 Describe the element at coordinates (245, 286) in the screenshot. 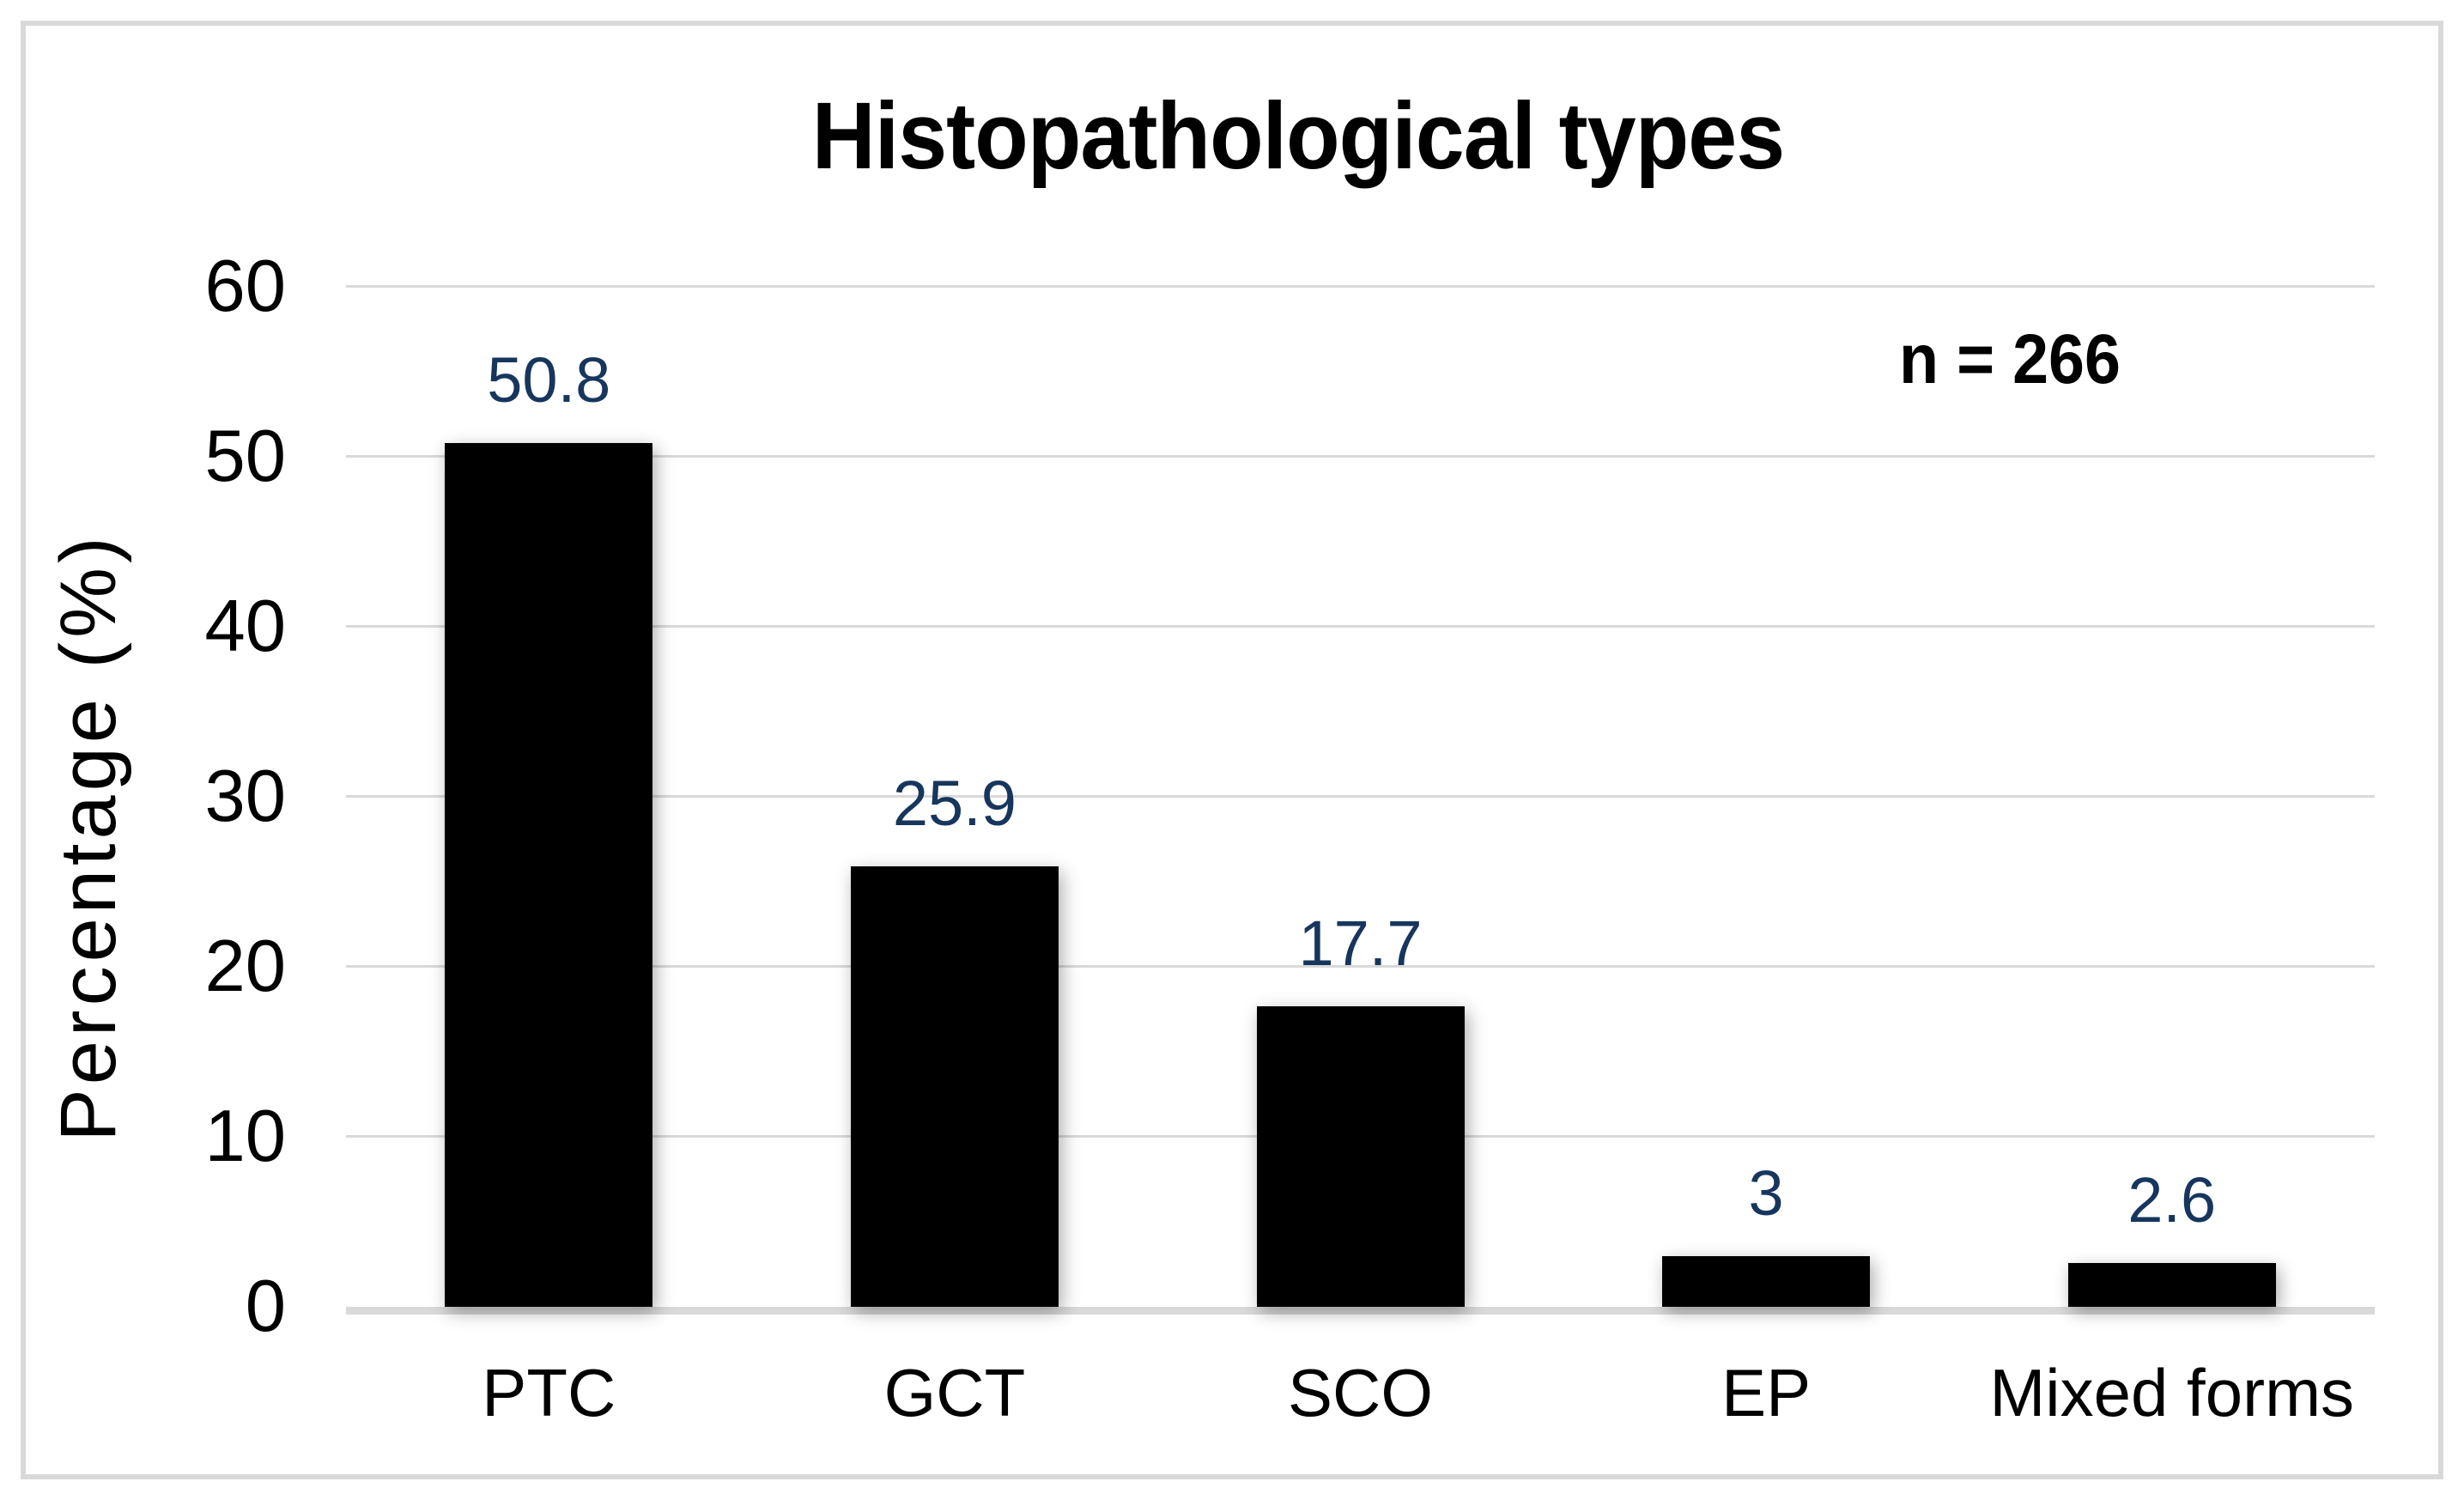

I see `y-tick-label: 60` at that location.